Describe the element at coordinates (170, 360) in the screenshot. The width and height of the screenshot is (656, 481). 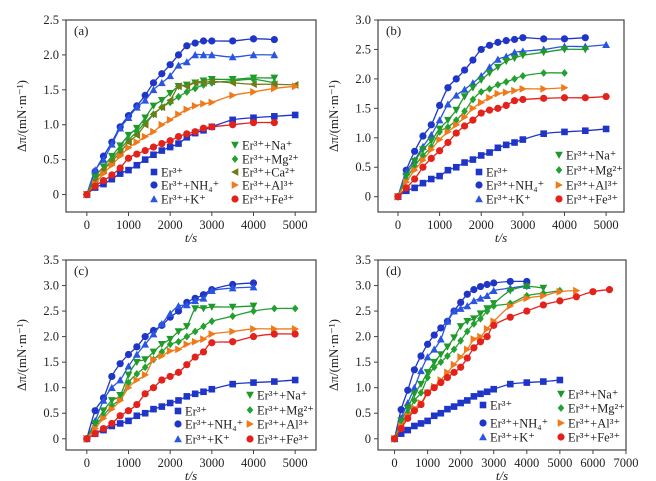
I see `fit-line-nh4` at that location.